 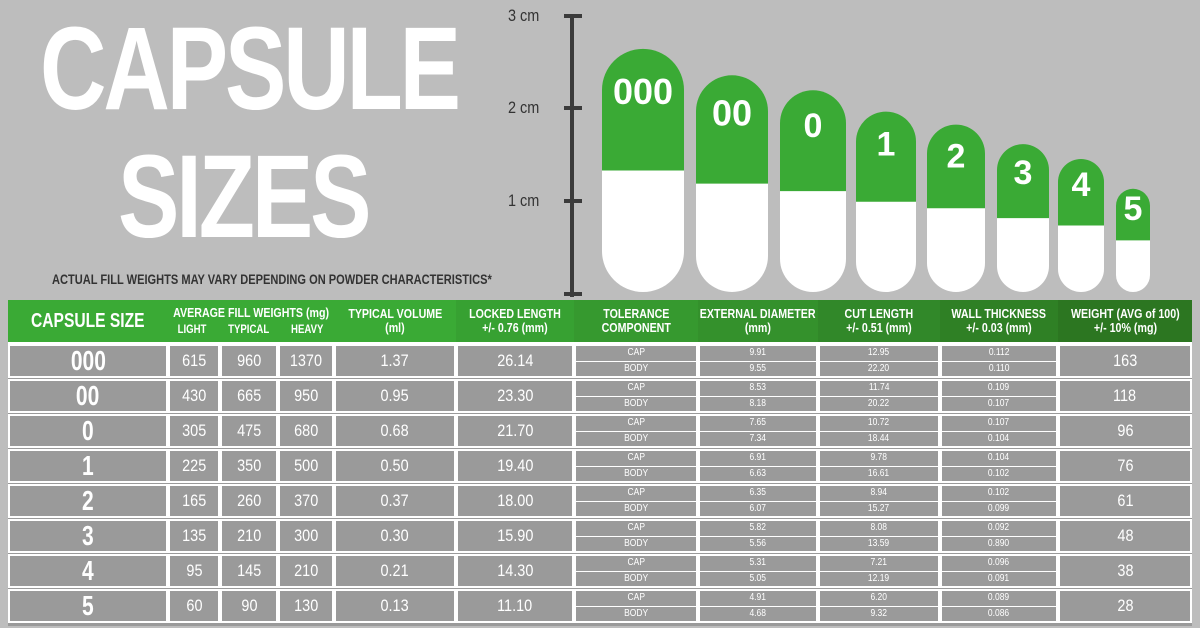 What do you see at coordinates (886, 145) in the screenshot?
I see `capsule-label: 1` at bounding box center [886, 145].